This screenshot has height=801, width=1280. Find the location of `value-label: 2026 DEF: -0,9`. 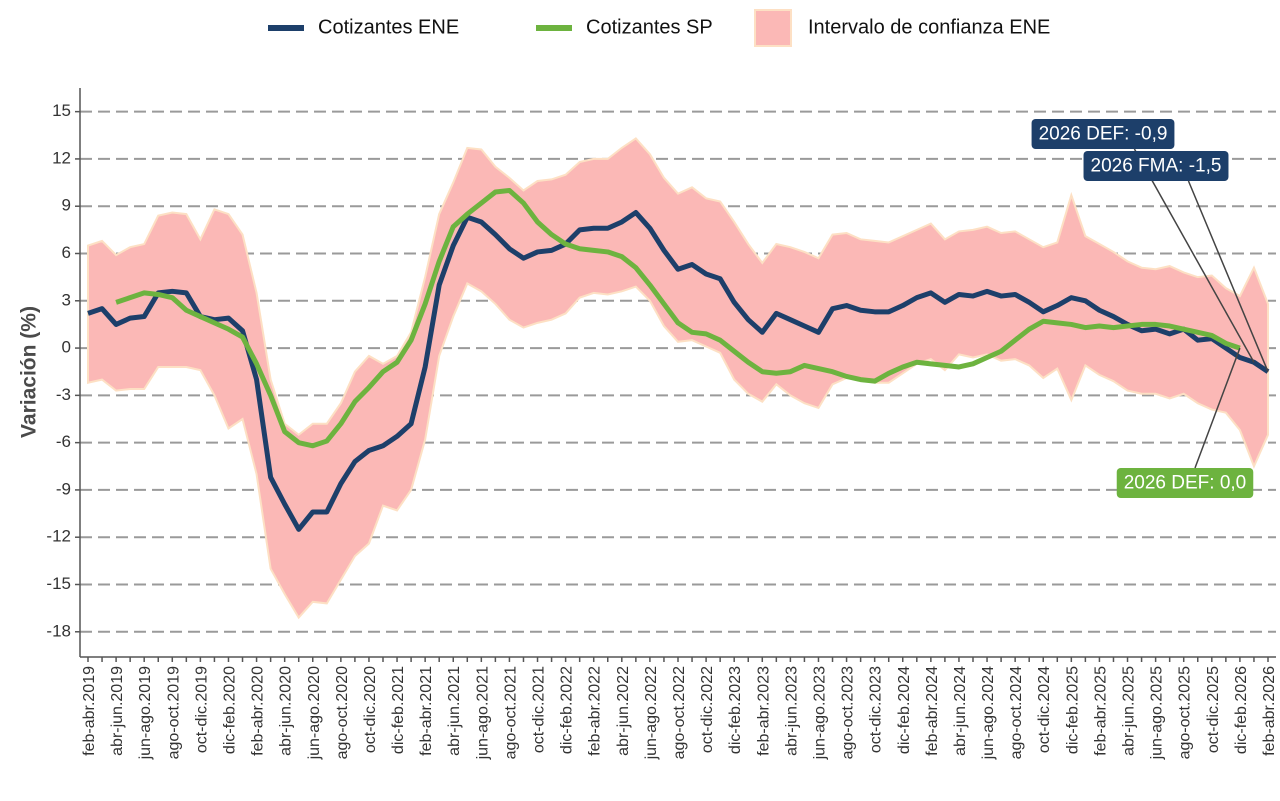

value-label: 2026 DEF: -0,9 is located at coordinates (1103, 134).